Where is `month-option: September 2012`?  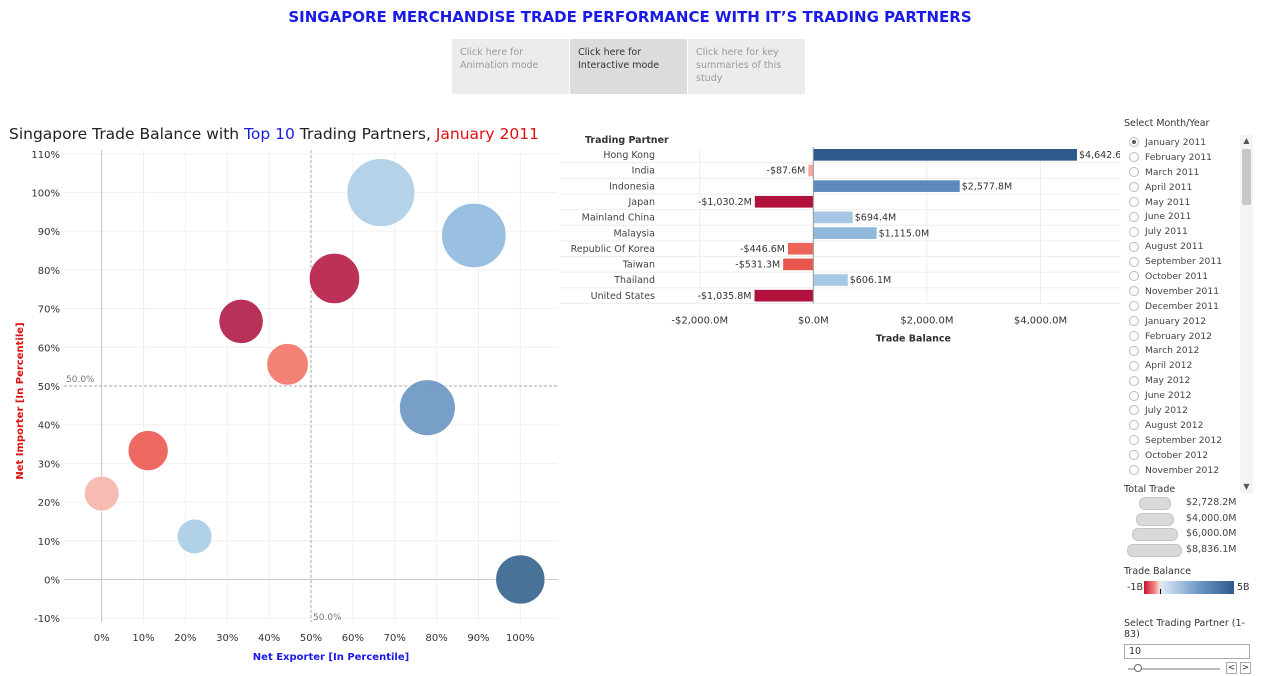
month-option: September 2012 is located at coordinates (1182, 440).